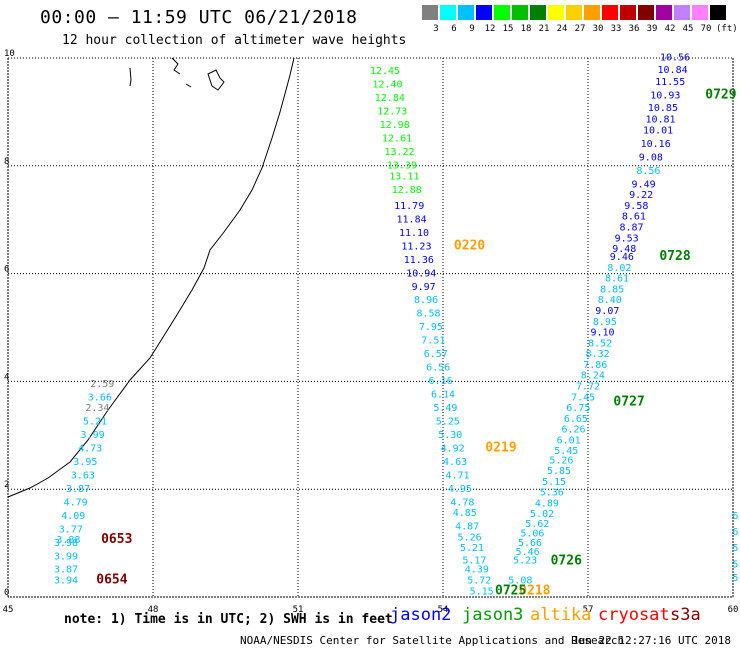 The image size is (740, 650). What do you see at coordinates (416, 246) in the screenshot?
I see `wave-height-label: 11.23` at bounding box center [416, 246].